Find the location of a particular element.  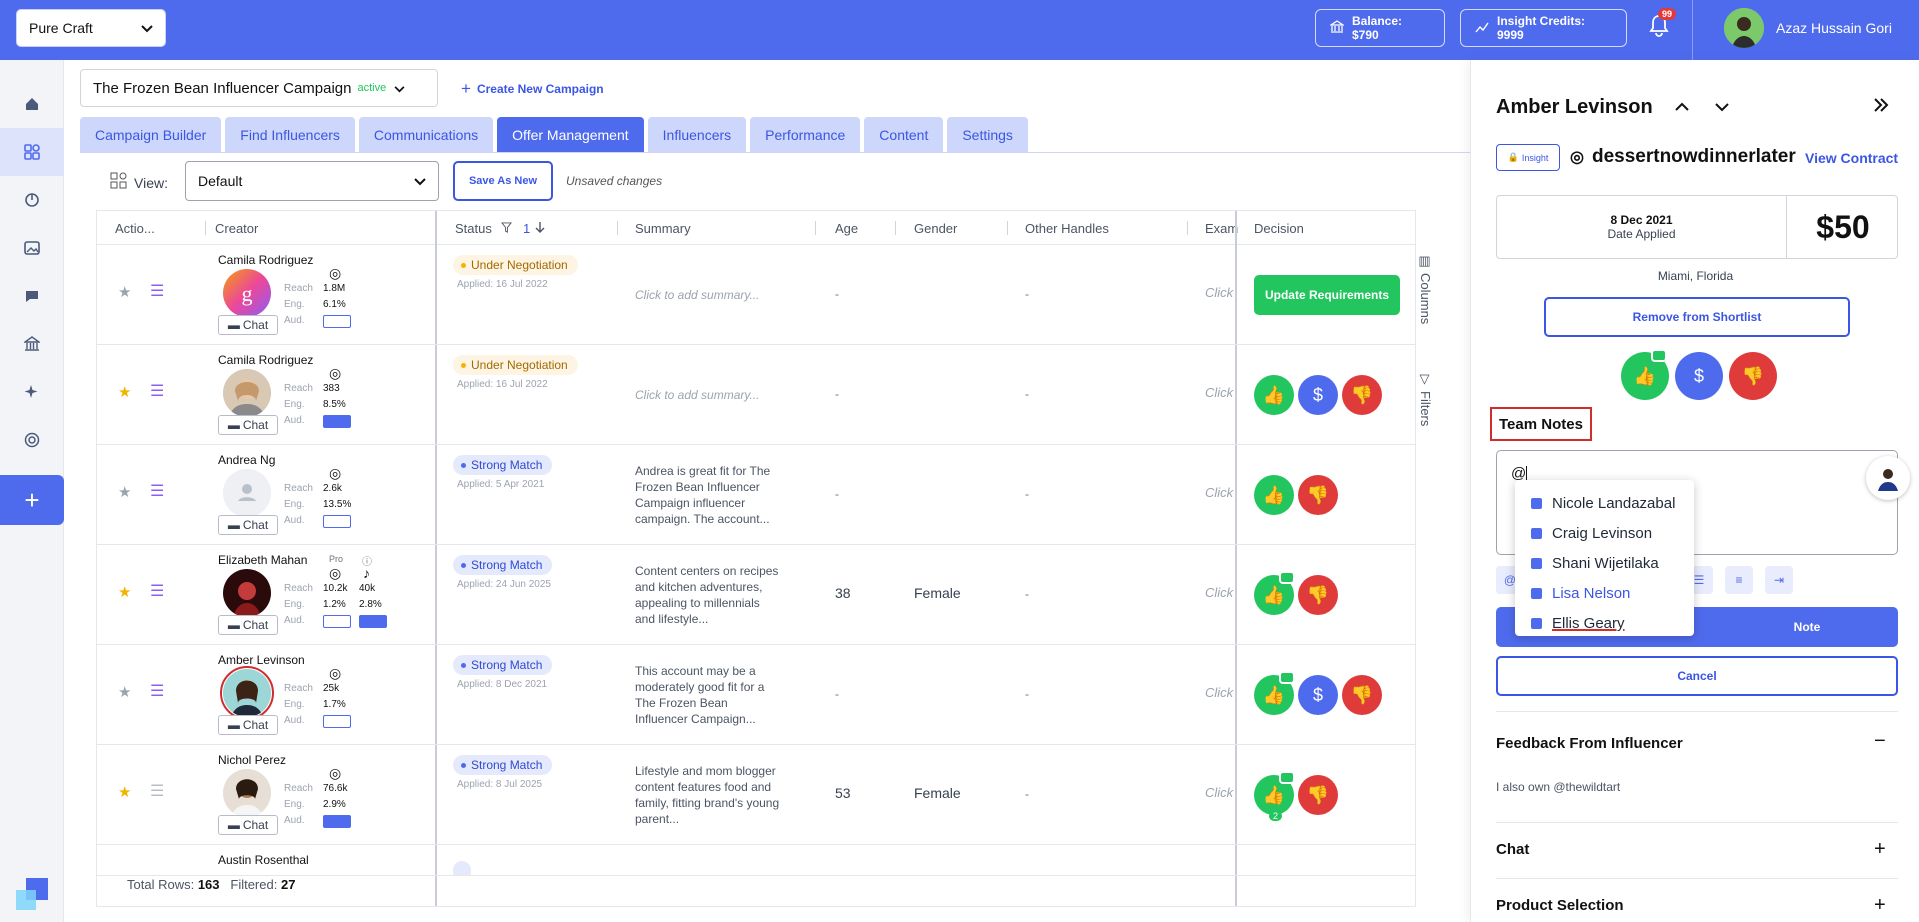

product-selection-title: Product Selection is located at coordinates (1560, 905).